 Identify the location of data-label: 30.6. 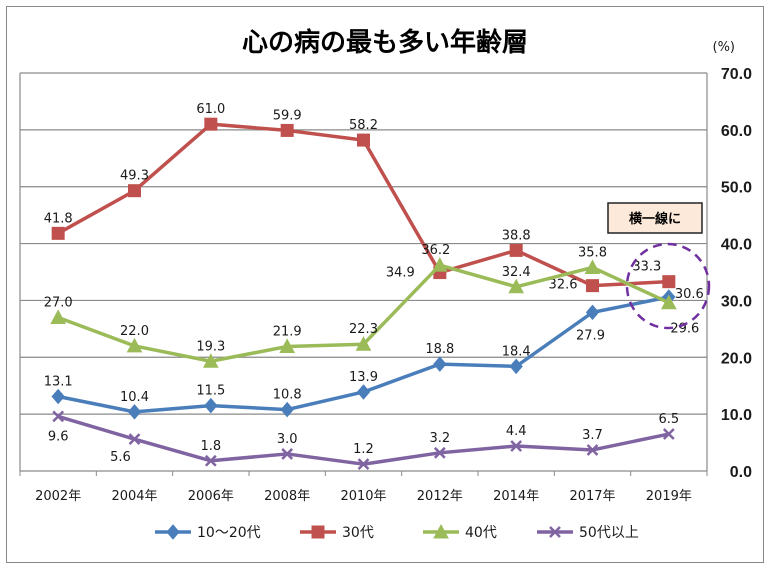
(689, 294).